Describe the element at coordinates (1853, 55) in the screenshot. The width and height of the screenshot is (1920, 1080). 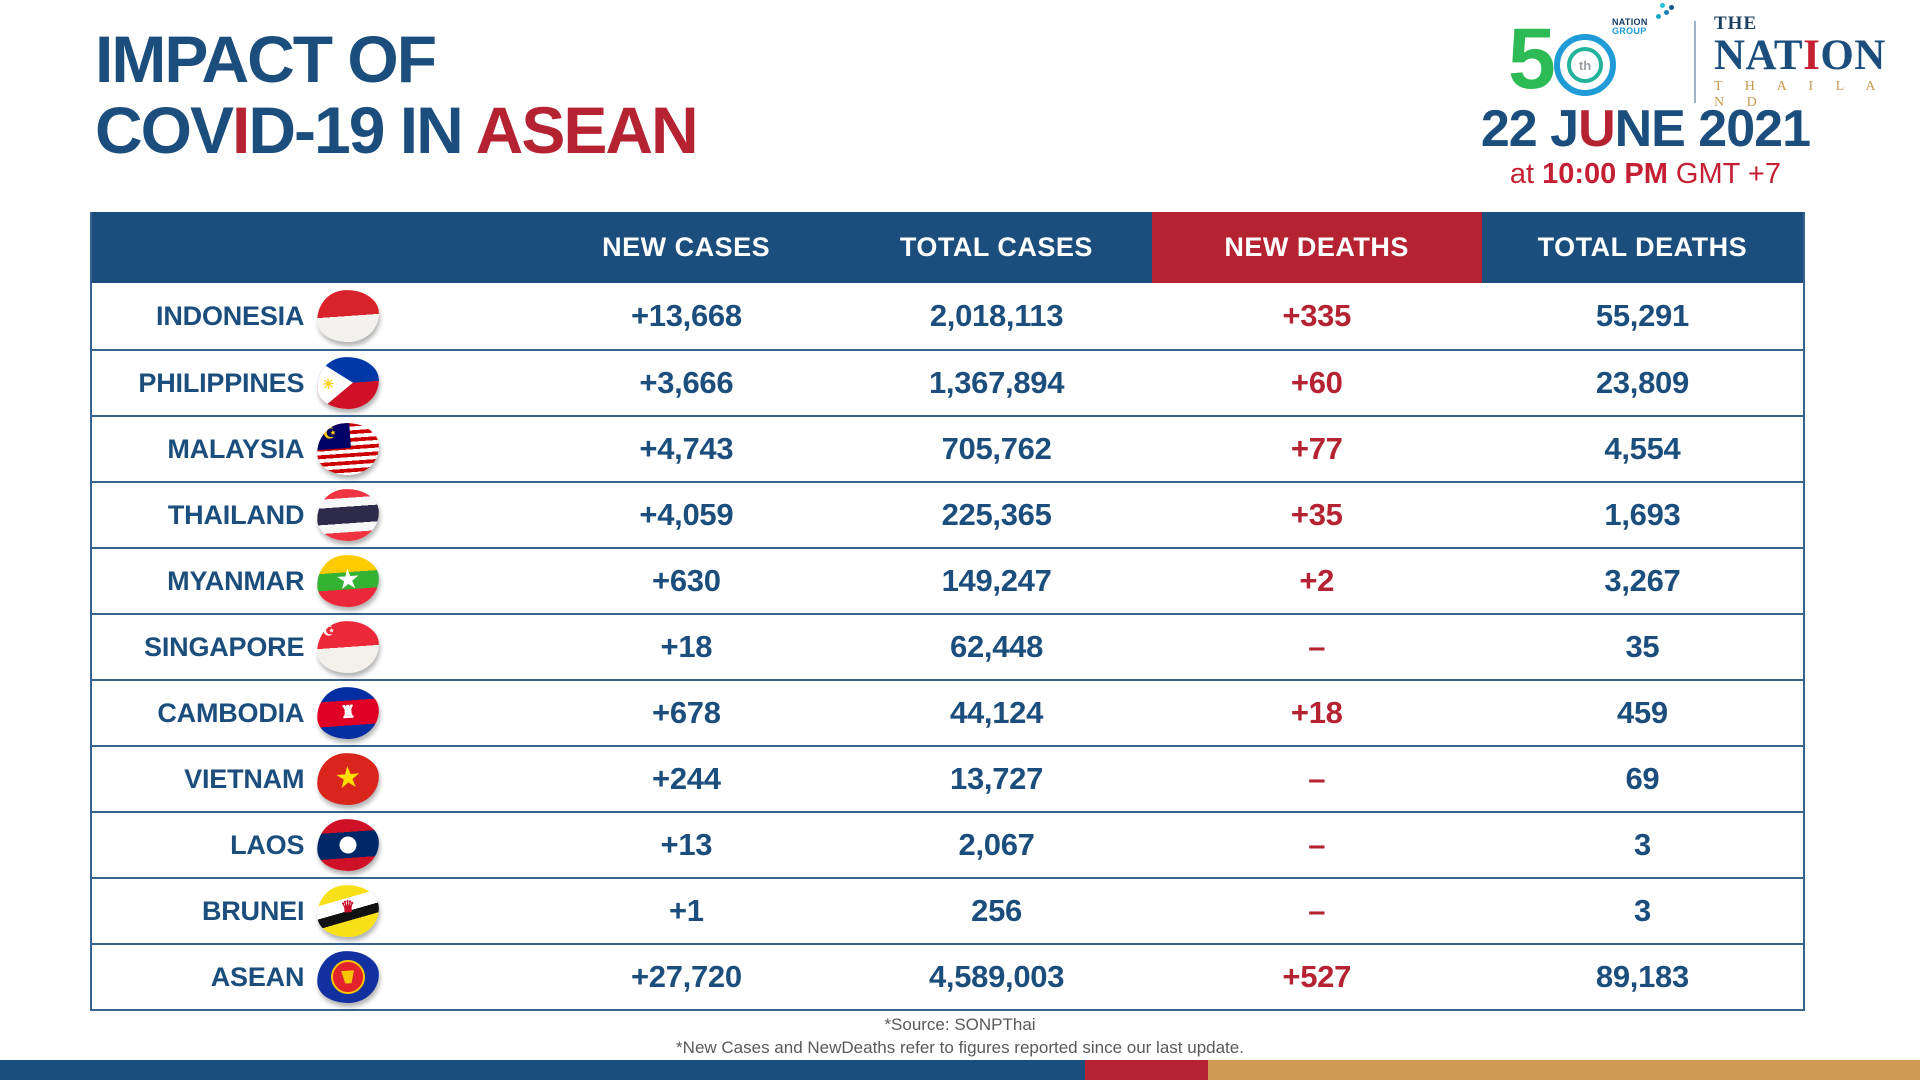
I see `text-segment: ON` at that location.